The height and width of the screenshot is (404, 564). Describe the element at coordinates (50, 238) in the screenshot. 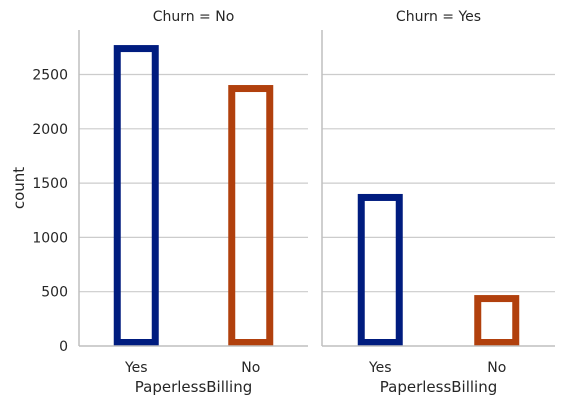

I see `y-tick-label: 1000` at that location.